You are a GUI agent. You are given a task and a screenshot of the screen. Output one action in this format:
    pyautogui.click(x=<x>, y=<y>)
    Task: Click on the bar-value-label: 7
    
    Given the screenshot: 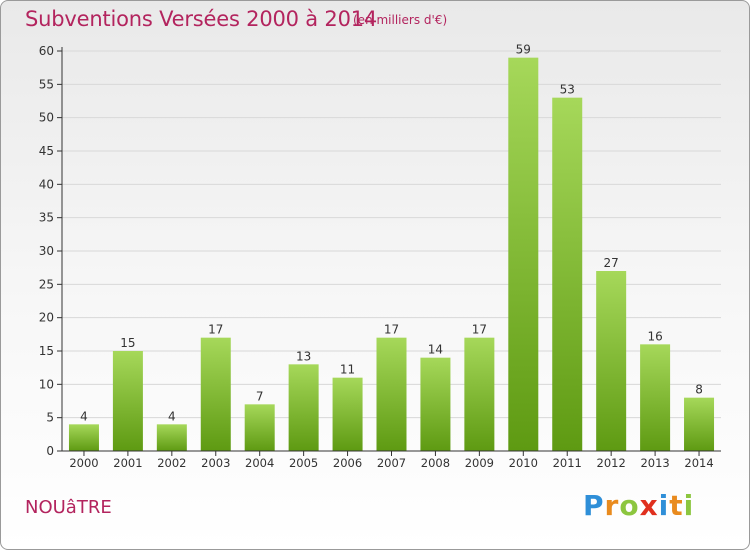 What is the action you would take?
    pyautogui.click(x=260, y=396)
    